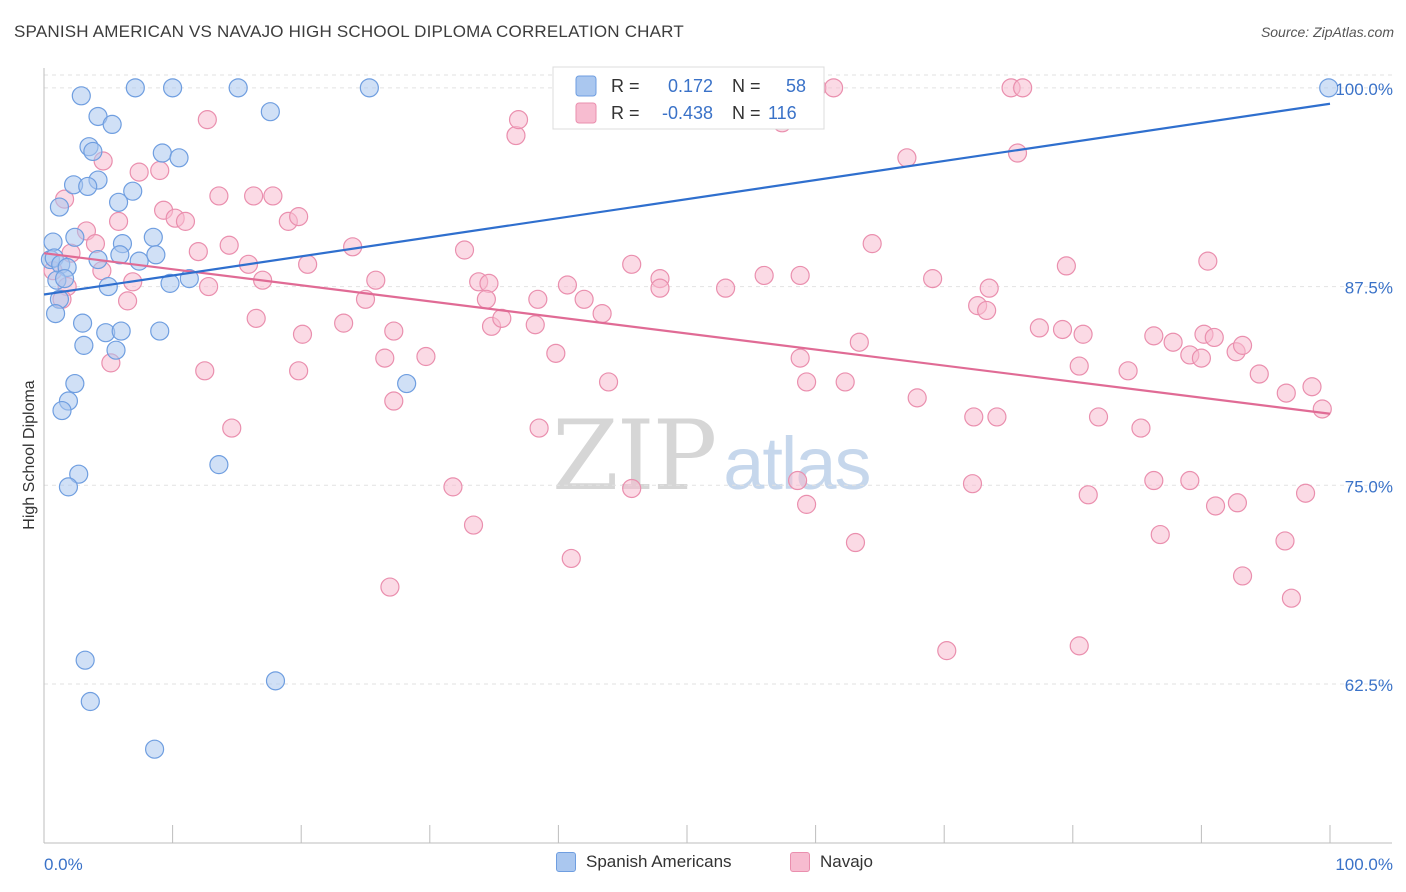  What do you see at coordinates (846, 861) in the screenshot?
I see `legend-label: Navajo` at bounding box center [846, 861].